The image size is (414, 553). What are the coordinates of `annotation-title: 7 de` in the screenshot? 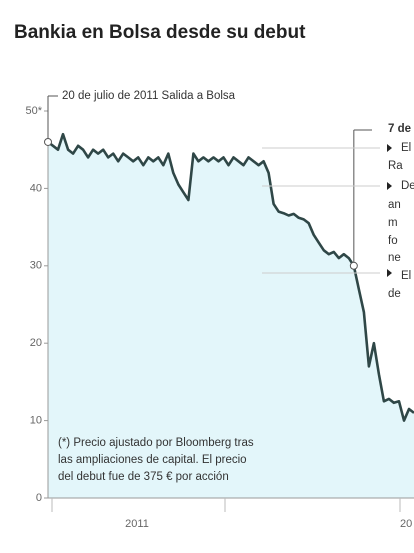 It's located at (399, 129).